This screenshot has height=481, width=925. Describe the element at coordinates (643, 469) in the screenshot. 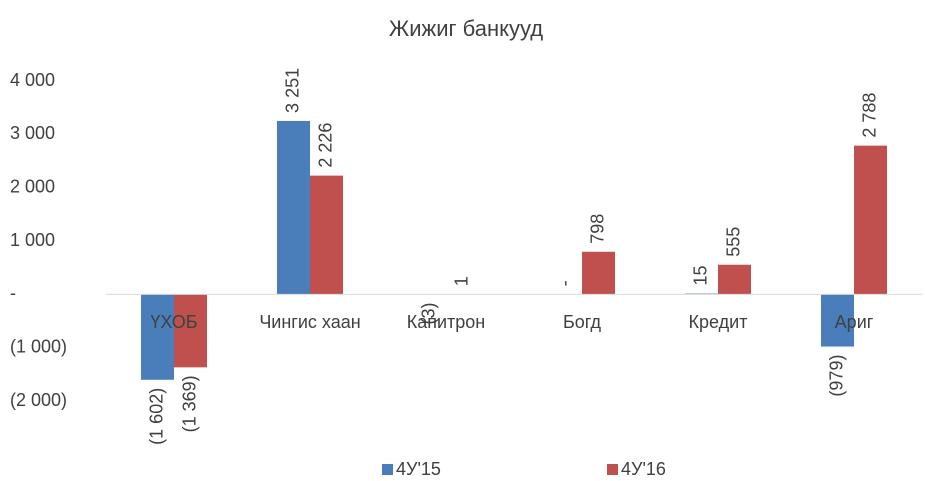

I see `legend-label: 4У'16` at that location.